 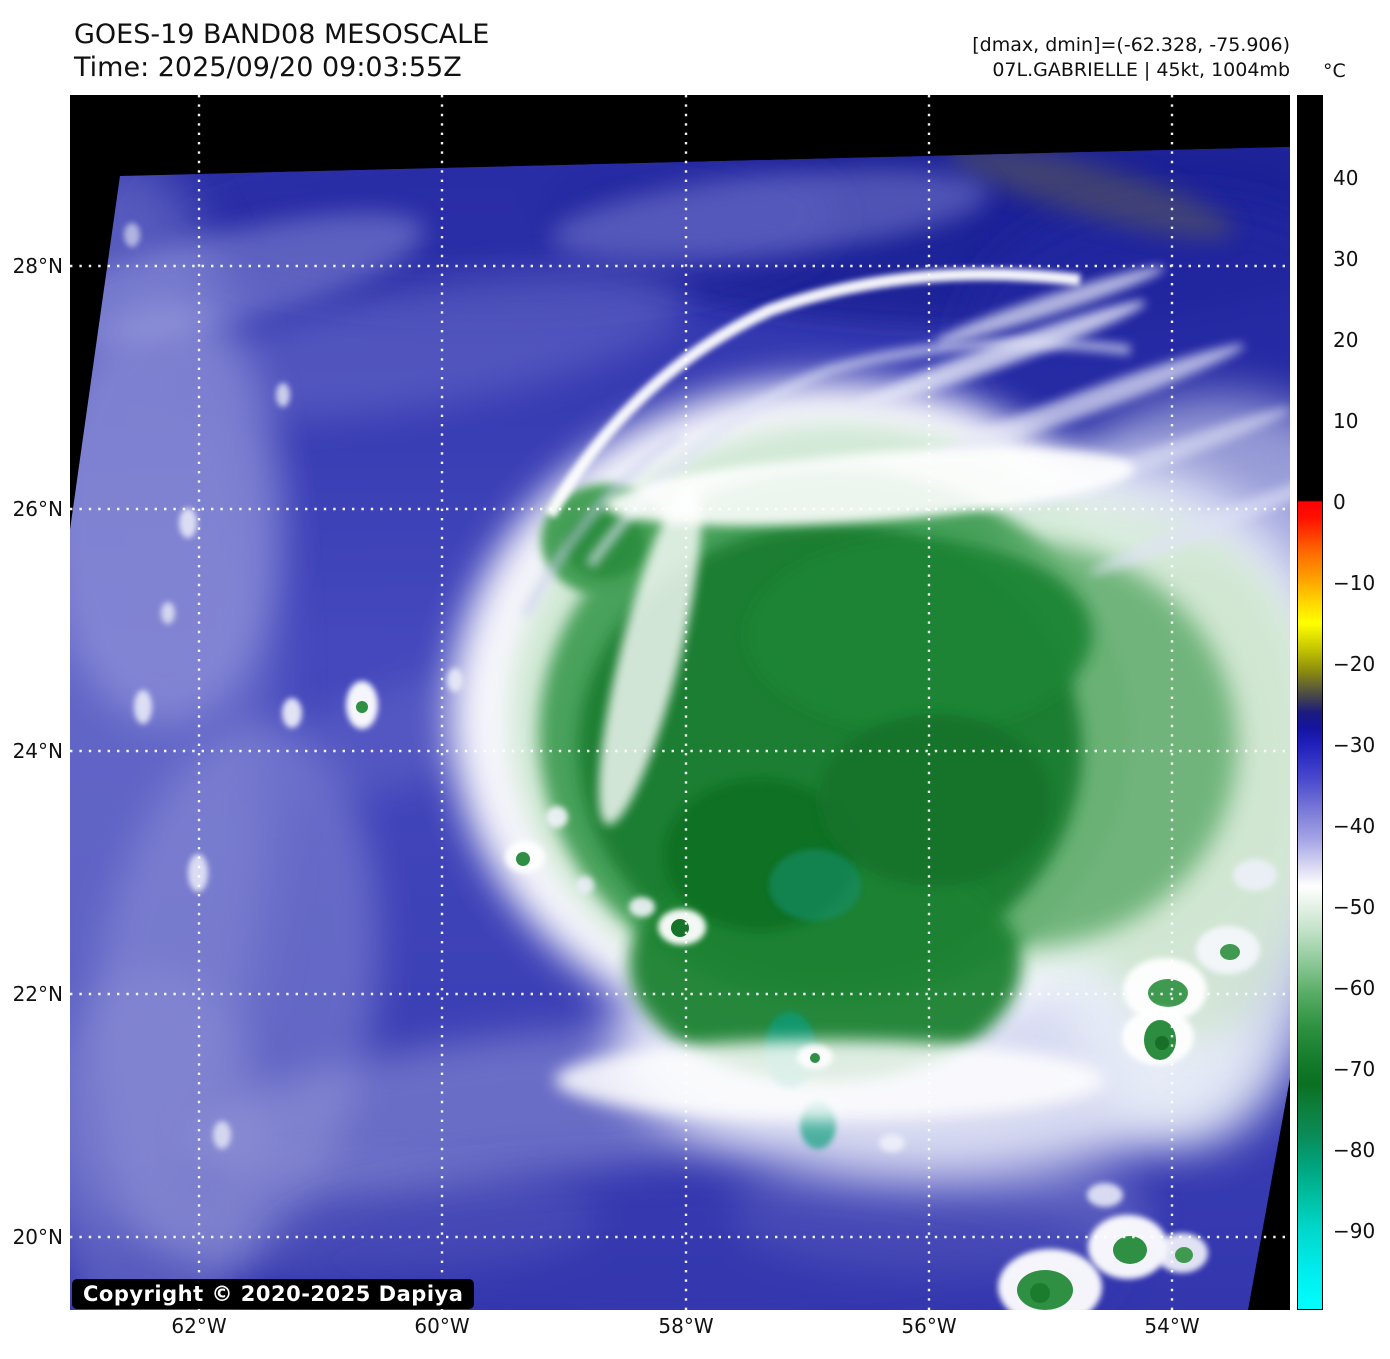 I want to click on colorbar-tick-label: −60, so click(x=1354, y=987).